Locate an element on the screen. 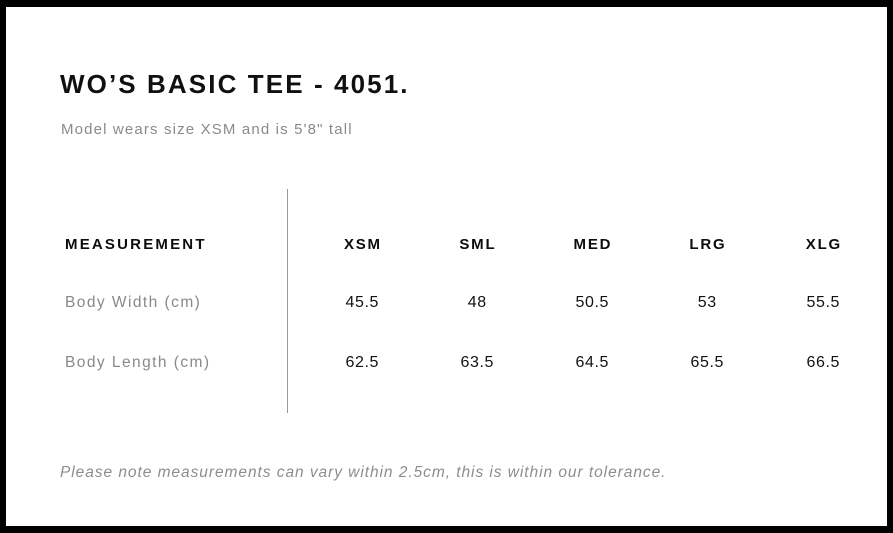  row-label-body-length: Body Length (cm) is located at coordinates (138, 362).